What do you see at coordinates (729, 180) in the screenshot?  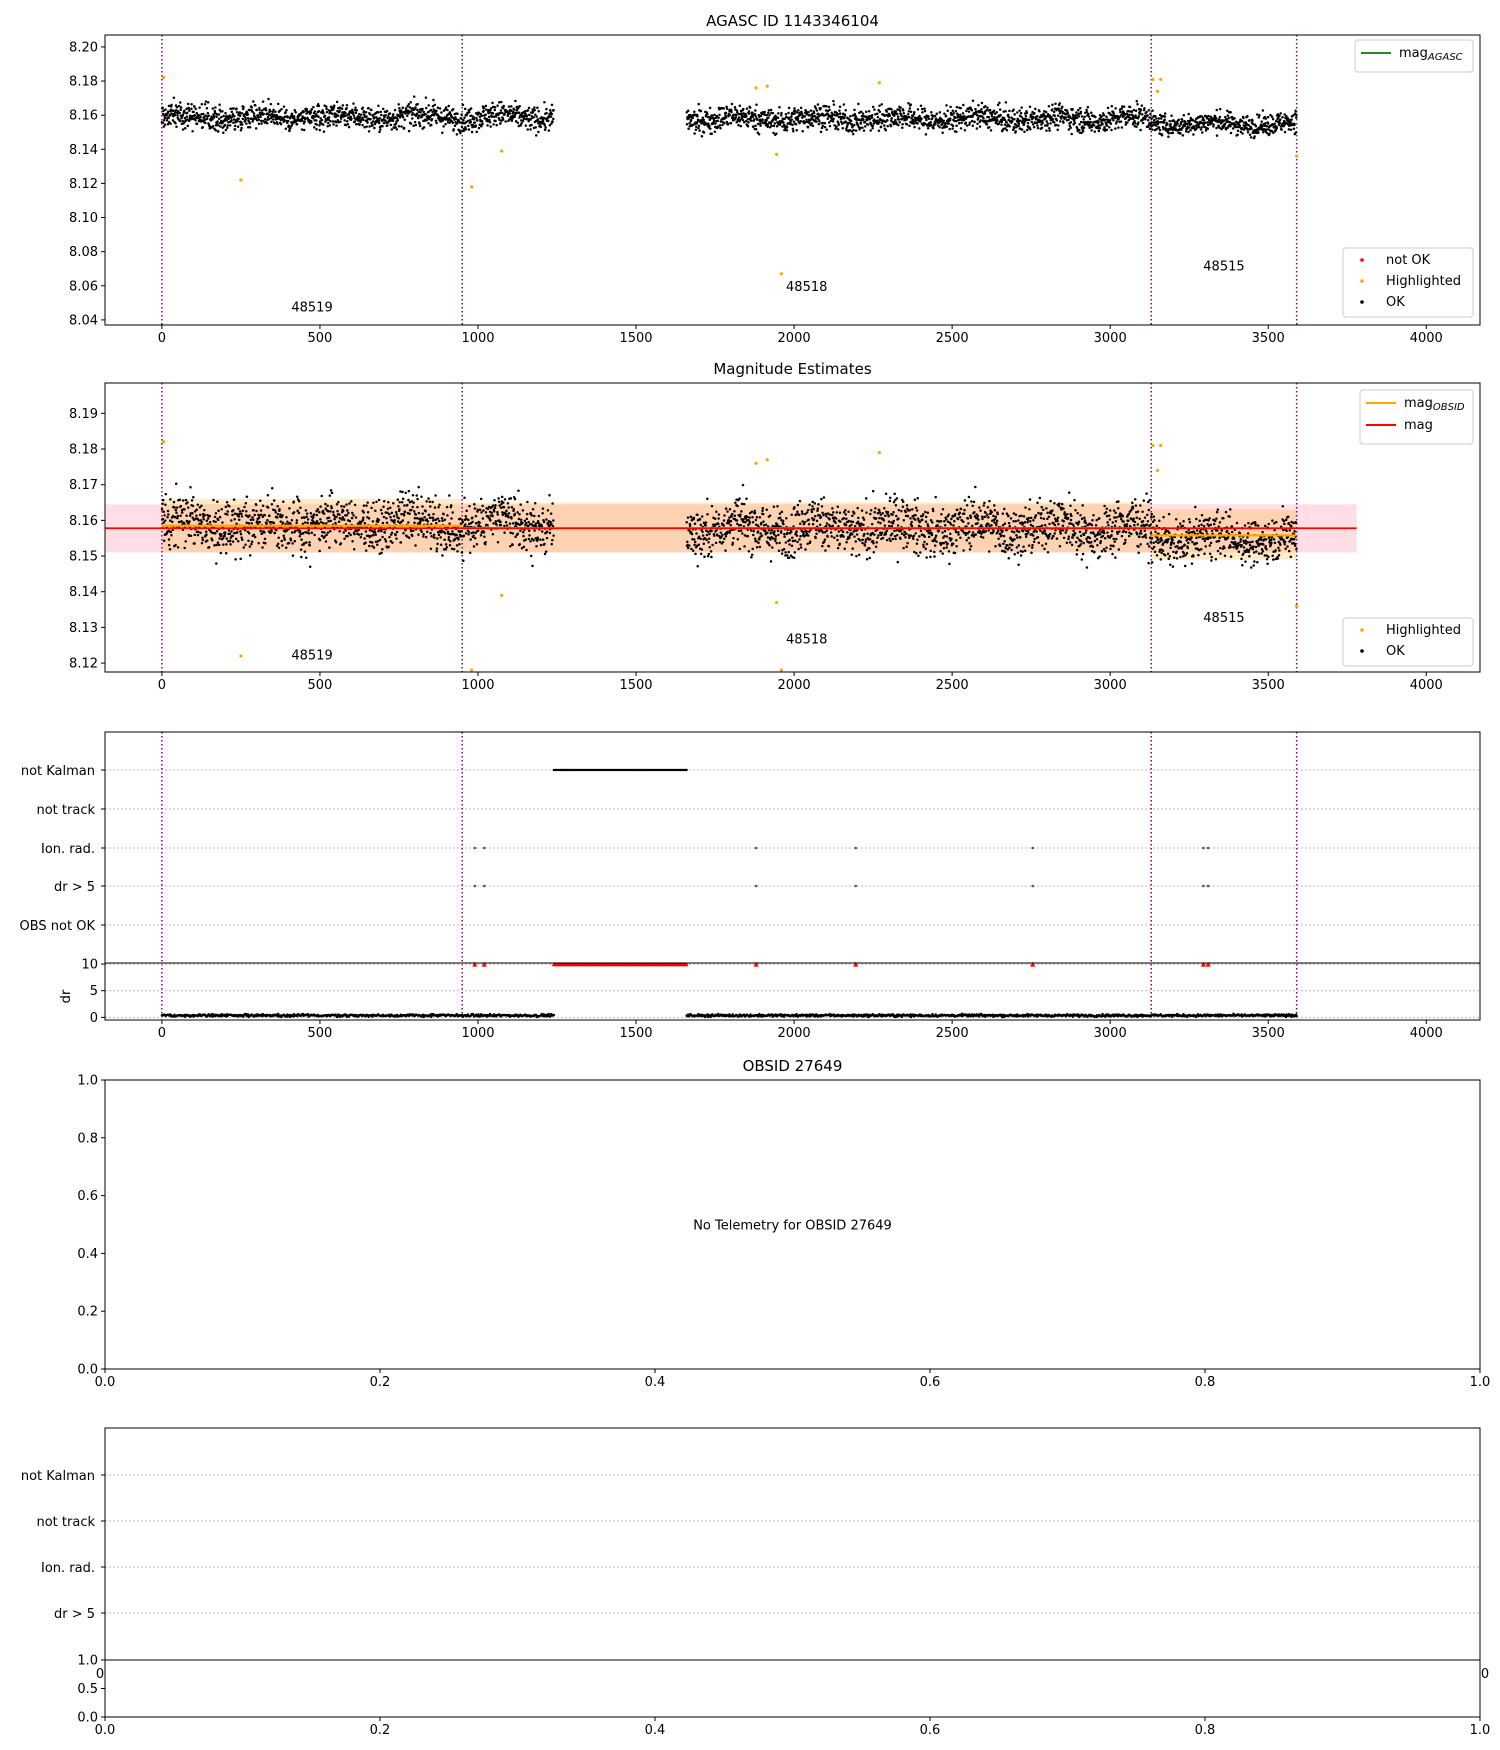 I see `agasc-observation-boundaries` at bounding box center [729, 180].